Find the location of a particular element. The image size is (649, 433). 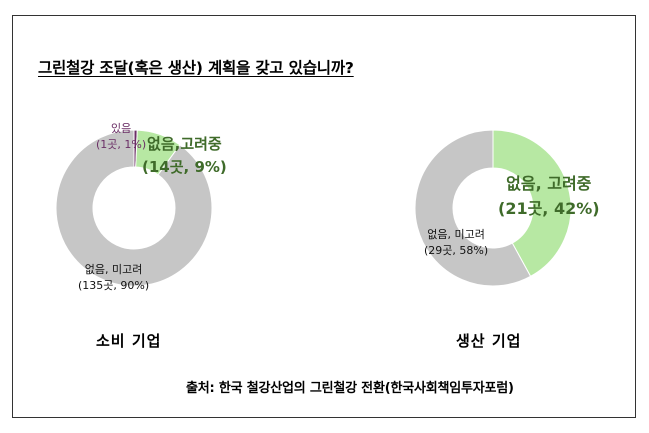

slice-label-has-consumer-name: 있음 is located at coordinates (121, 128).